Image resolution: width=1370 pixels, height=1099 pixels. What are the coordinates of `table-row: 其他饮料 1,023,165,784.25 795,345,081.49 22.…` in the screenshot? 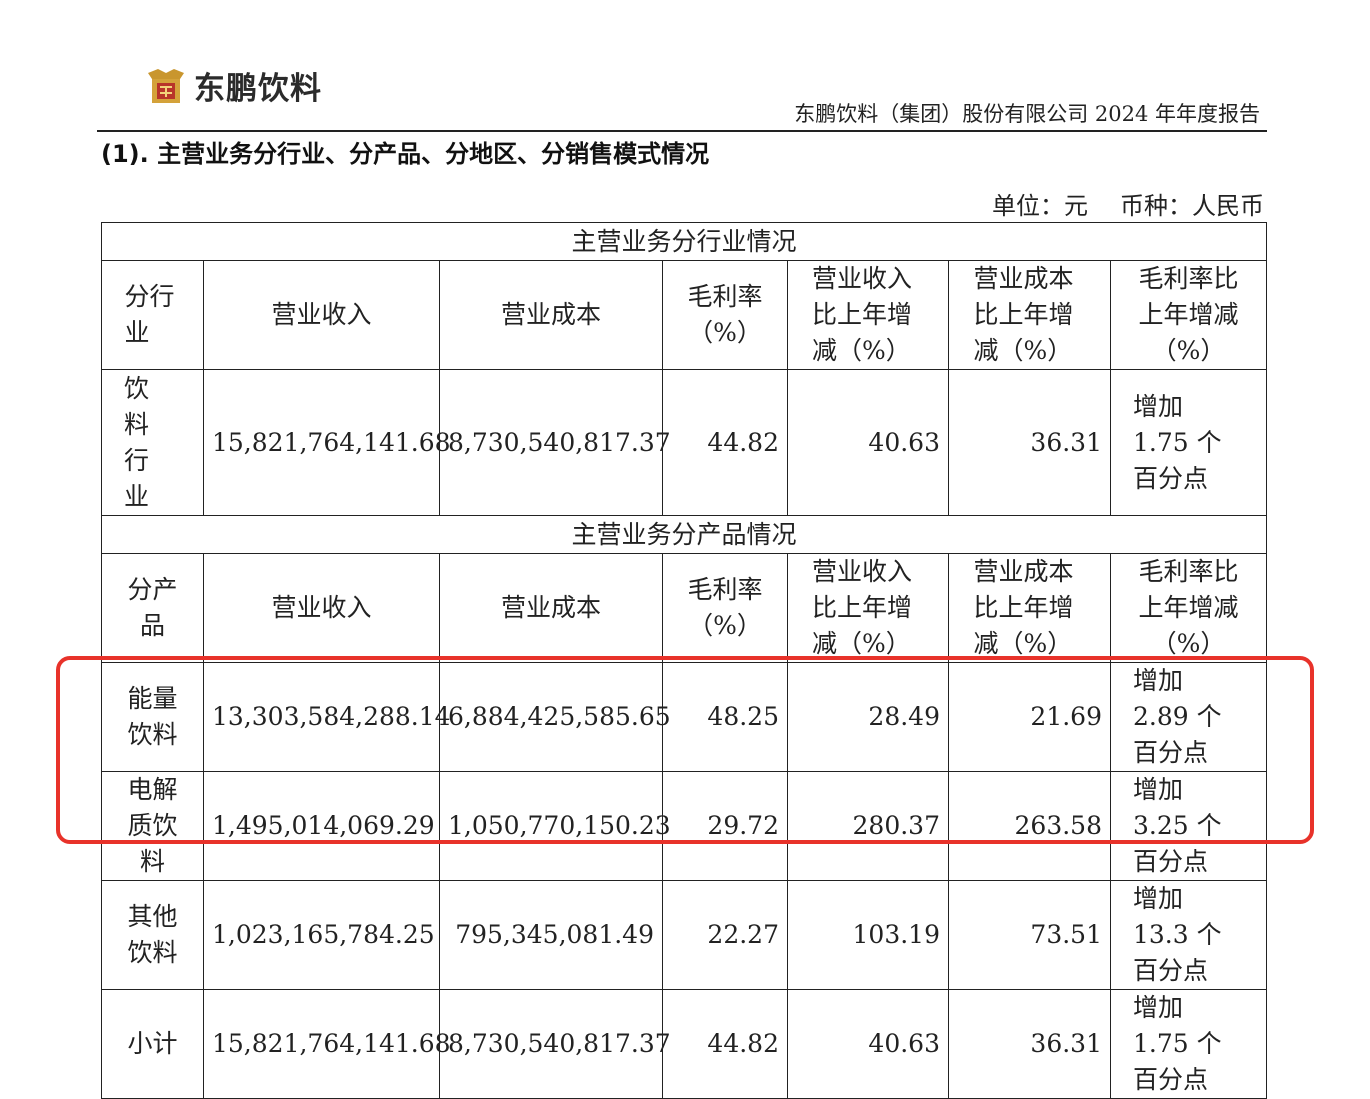 It's located at (684, 935).